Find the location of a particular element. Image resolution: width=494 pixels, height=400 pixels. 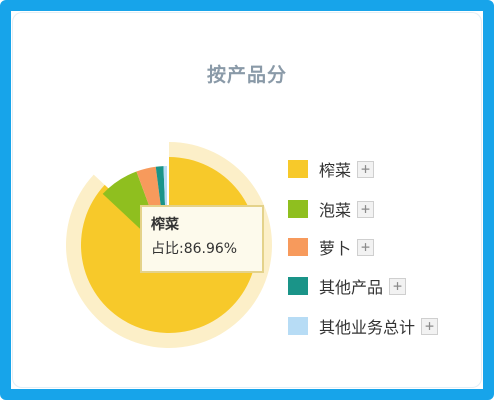

legend-label: 榨菜 is located at coordinates (335, 170).